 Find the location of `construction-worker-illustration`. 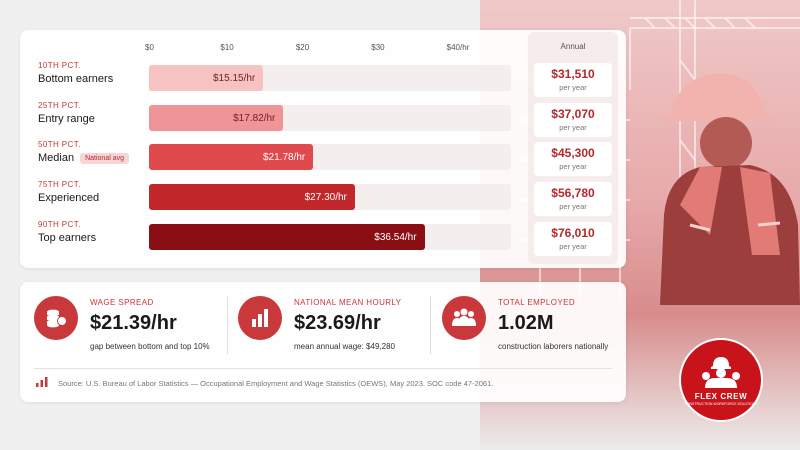

construction-worker-illustration is located at coordinates (730, 189).